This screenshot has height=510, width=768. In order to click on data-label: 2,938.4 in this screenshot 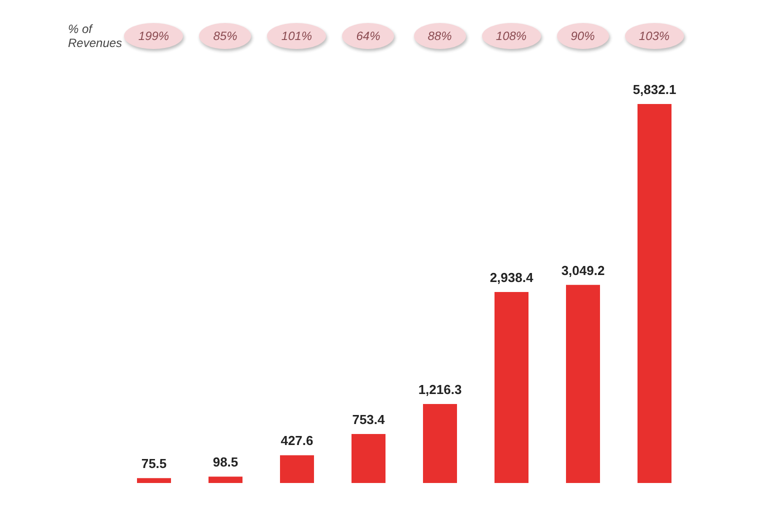, I will do `click(512, 278)`.